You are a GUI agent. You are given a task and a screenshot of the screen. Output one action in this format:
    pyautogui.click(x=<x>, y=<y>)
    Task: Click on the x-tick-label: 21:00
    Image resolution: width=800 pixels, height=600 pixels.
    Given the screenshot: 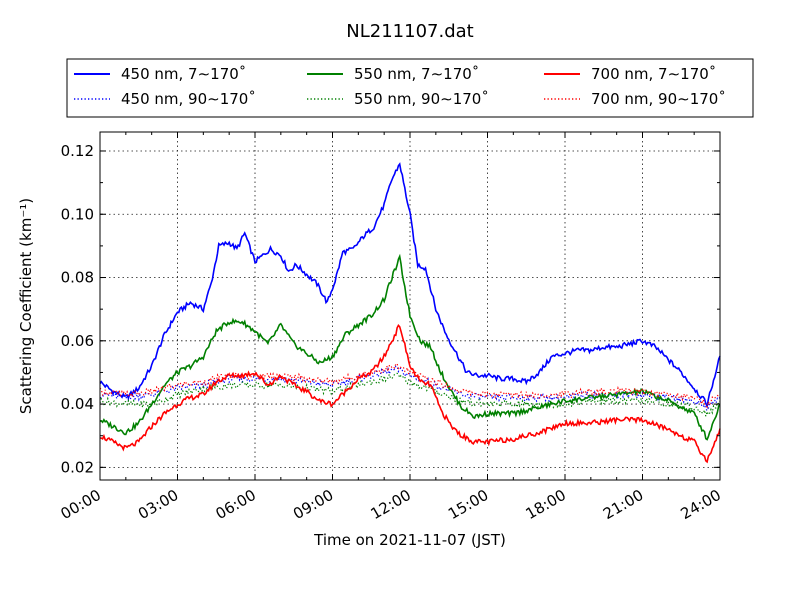 What is the action you would take?
    pyautogui.click(x=623, y=504)
    